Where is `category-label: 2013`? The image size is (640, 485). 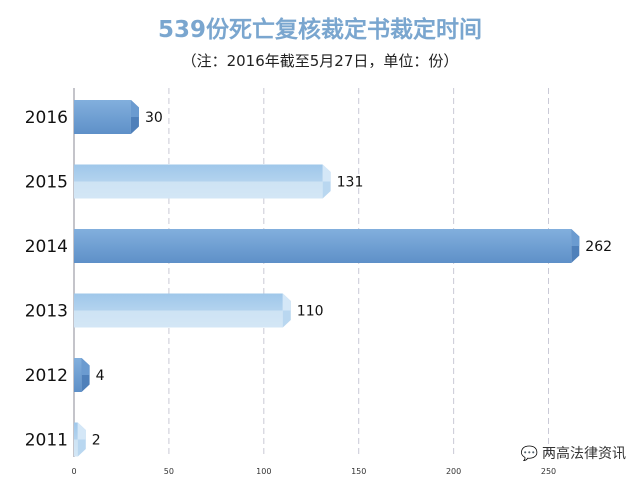 category-label: 2013 is located at coordinates (46, 312).